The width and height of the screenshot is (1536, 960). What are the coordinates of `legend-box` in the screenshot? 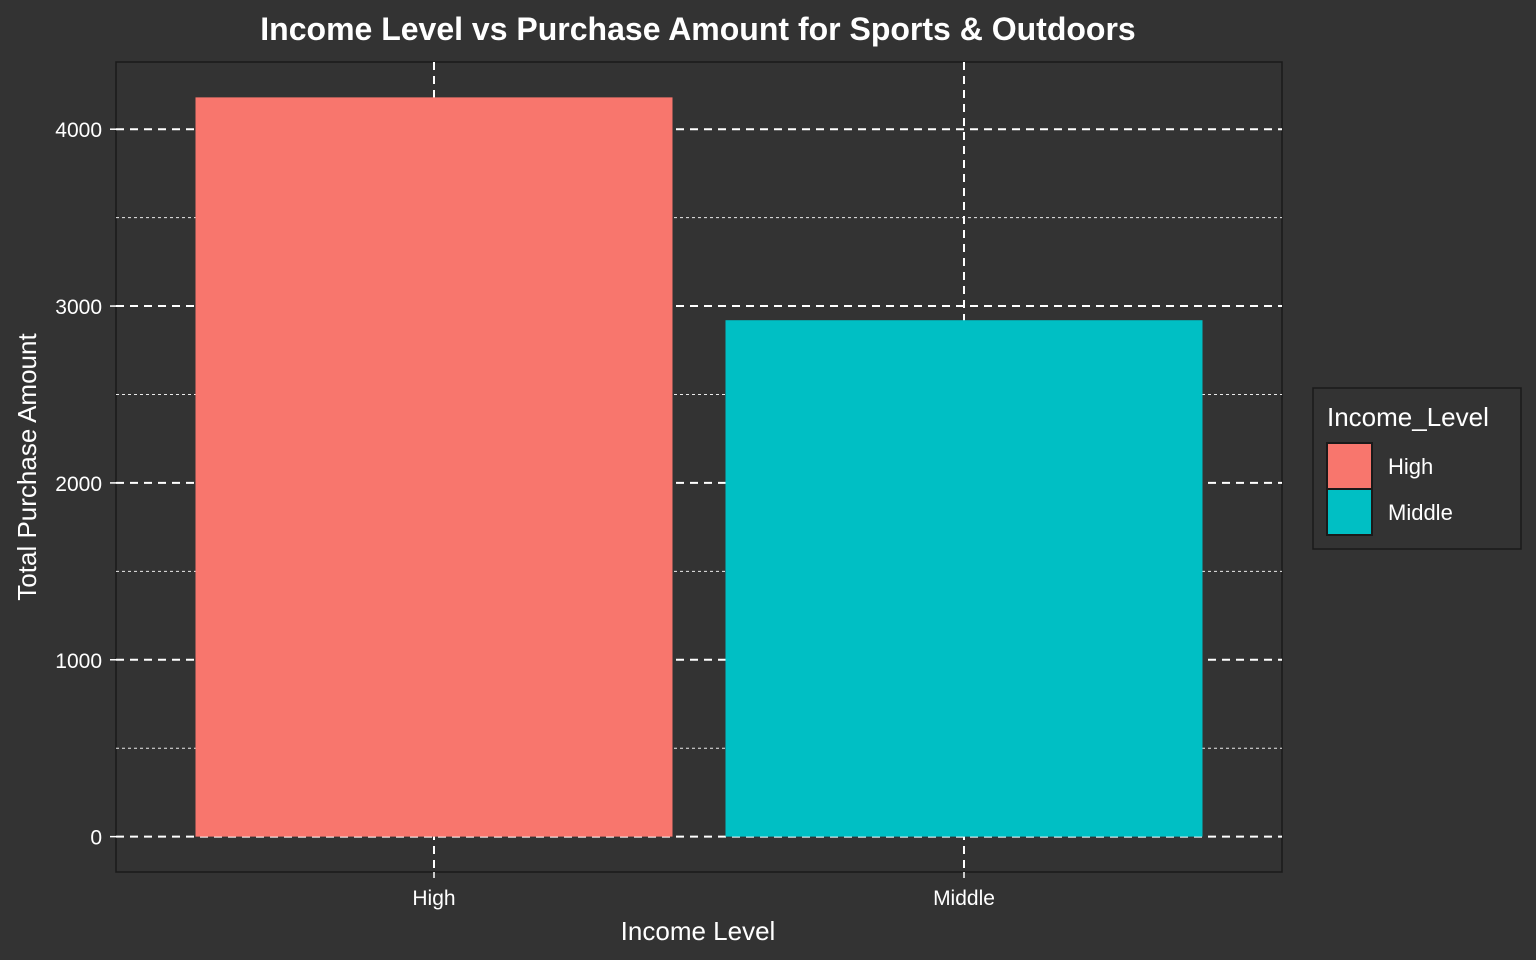 It's located at (1417, 468).